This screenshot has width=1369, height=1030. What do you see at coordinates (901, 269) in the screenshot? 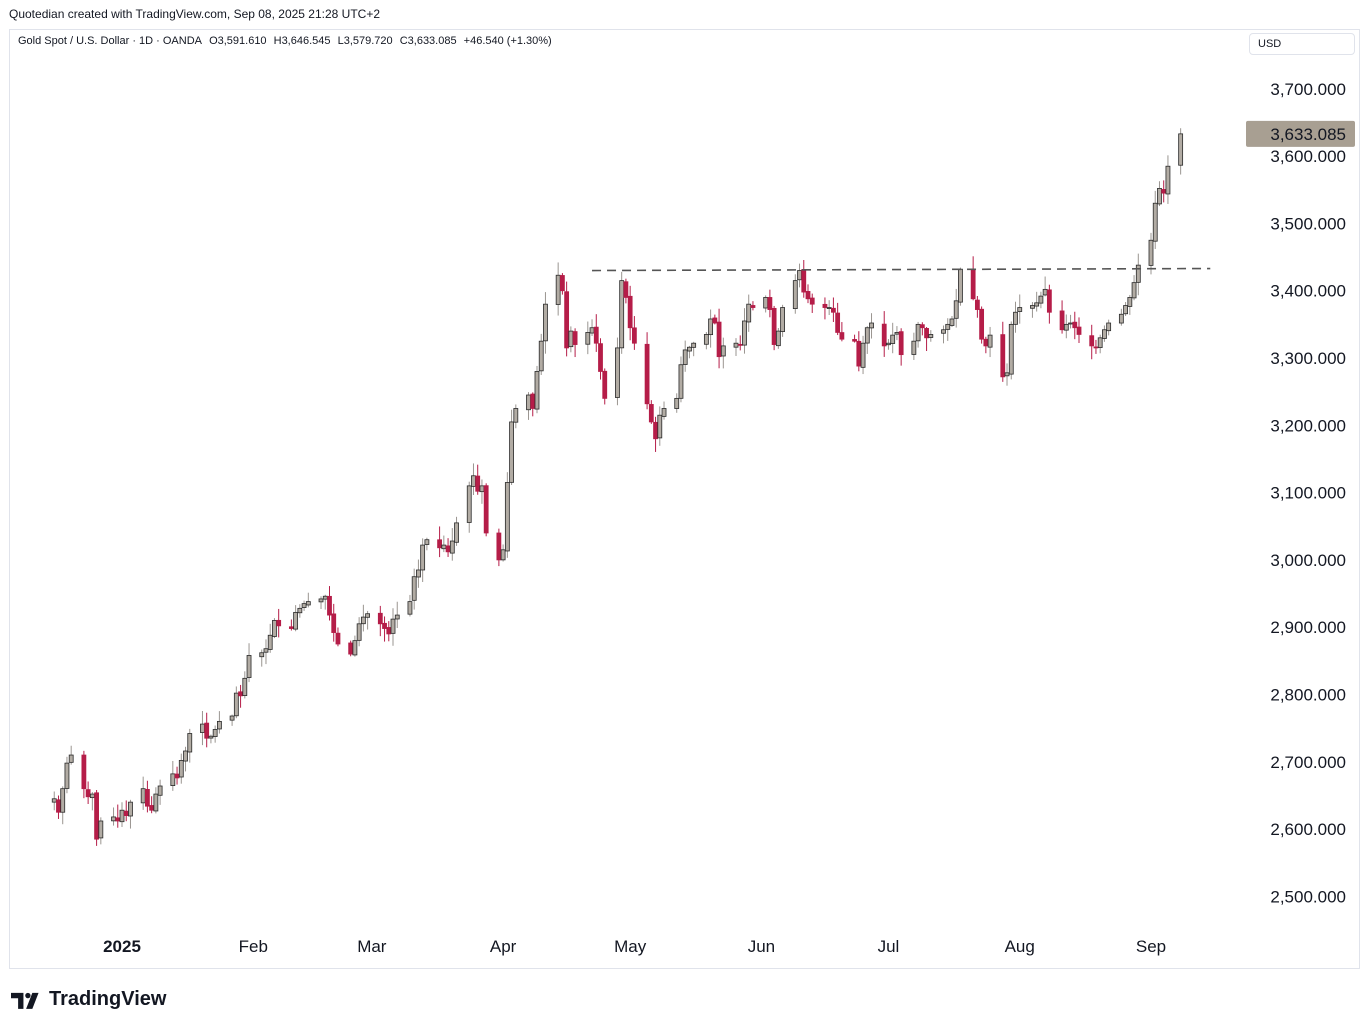
I see `resistance-line` at bounding box center [901, 269].